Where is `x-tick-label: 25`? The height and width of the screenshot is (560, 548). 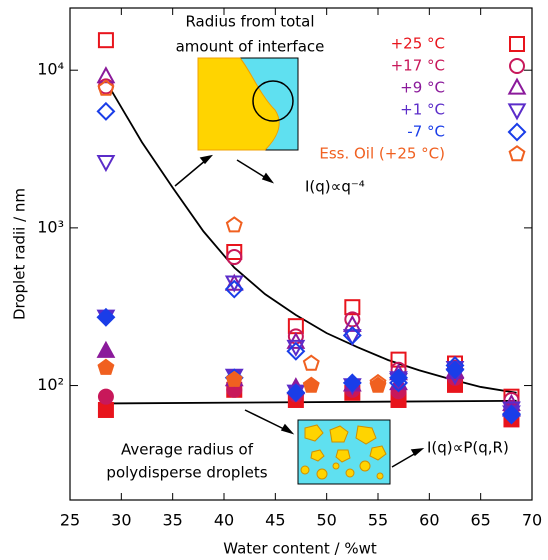 x-tick-label: 25 is located at coordinates (70, 520).